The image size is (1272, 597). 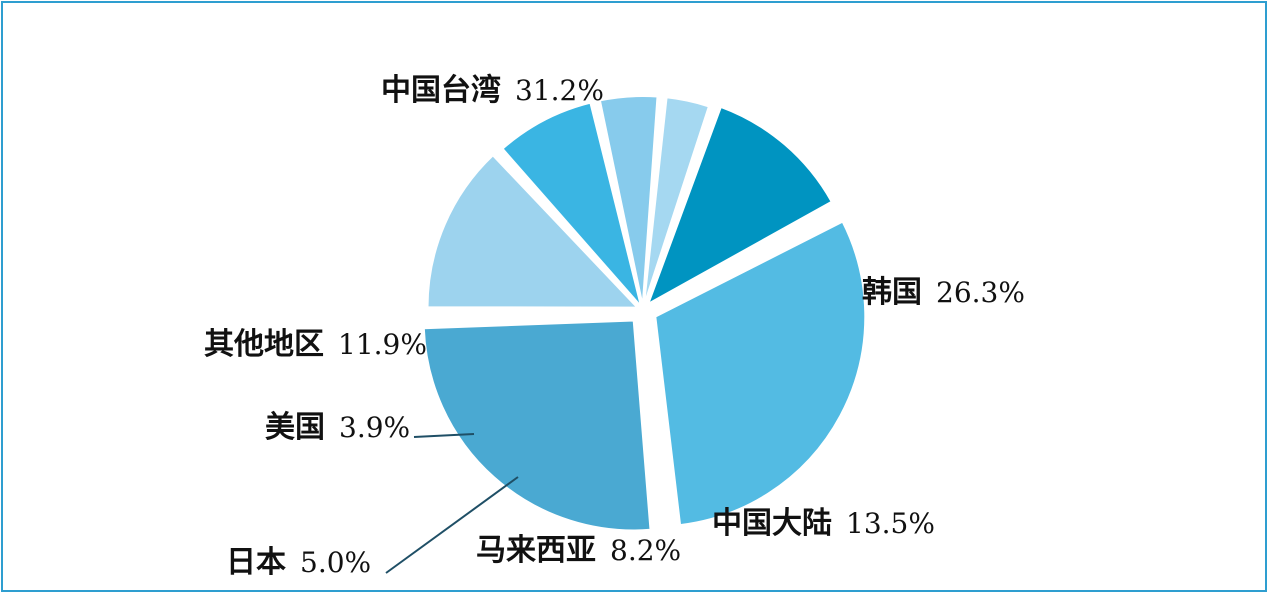 I want to click on slice-label-value: 13.5%, so click(x=890, y=523).